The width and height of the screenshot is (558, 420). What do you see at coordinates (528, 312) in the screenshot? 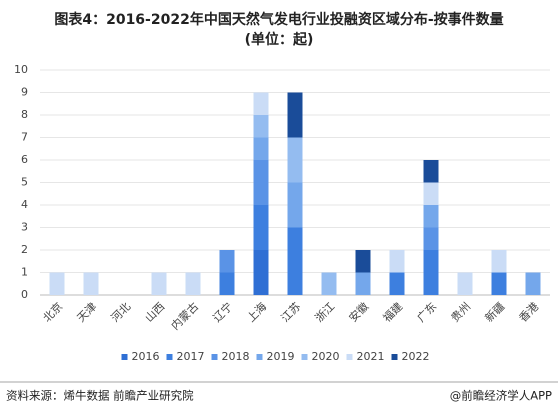
I see `x-tick-label: 香港` at bounding box center [528, 312].